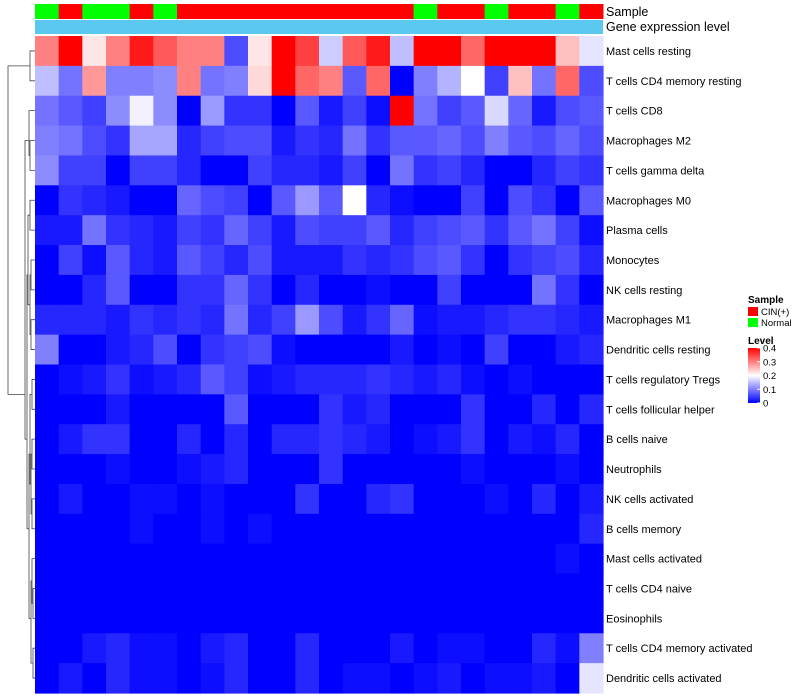 The width and height of the screenshot is (800, 700). Describe the element at coordinates (637, 440) in the screenshot. I see `row-label: B cells naive` at that location.